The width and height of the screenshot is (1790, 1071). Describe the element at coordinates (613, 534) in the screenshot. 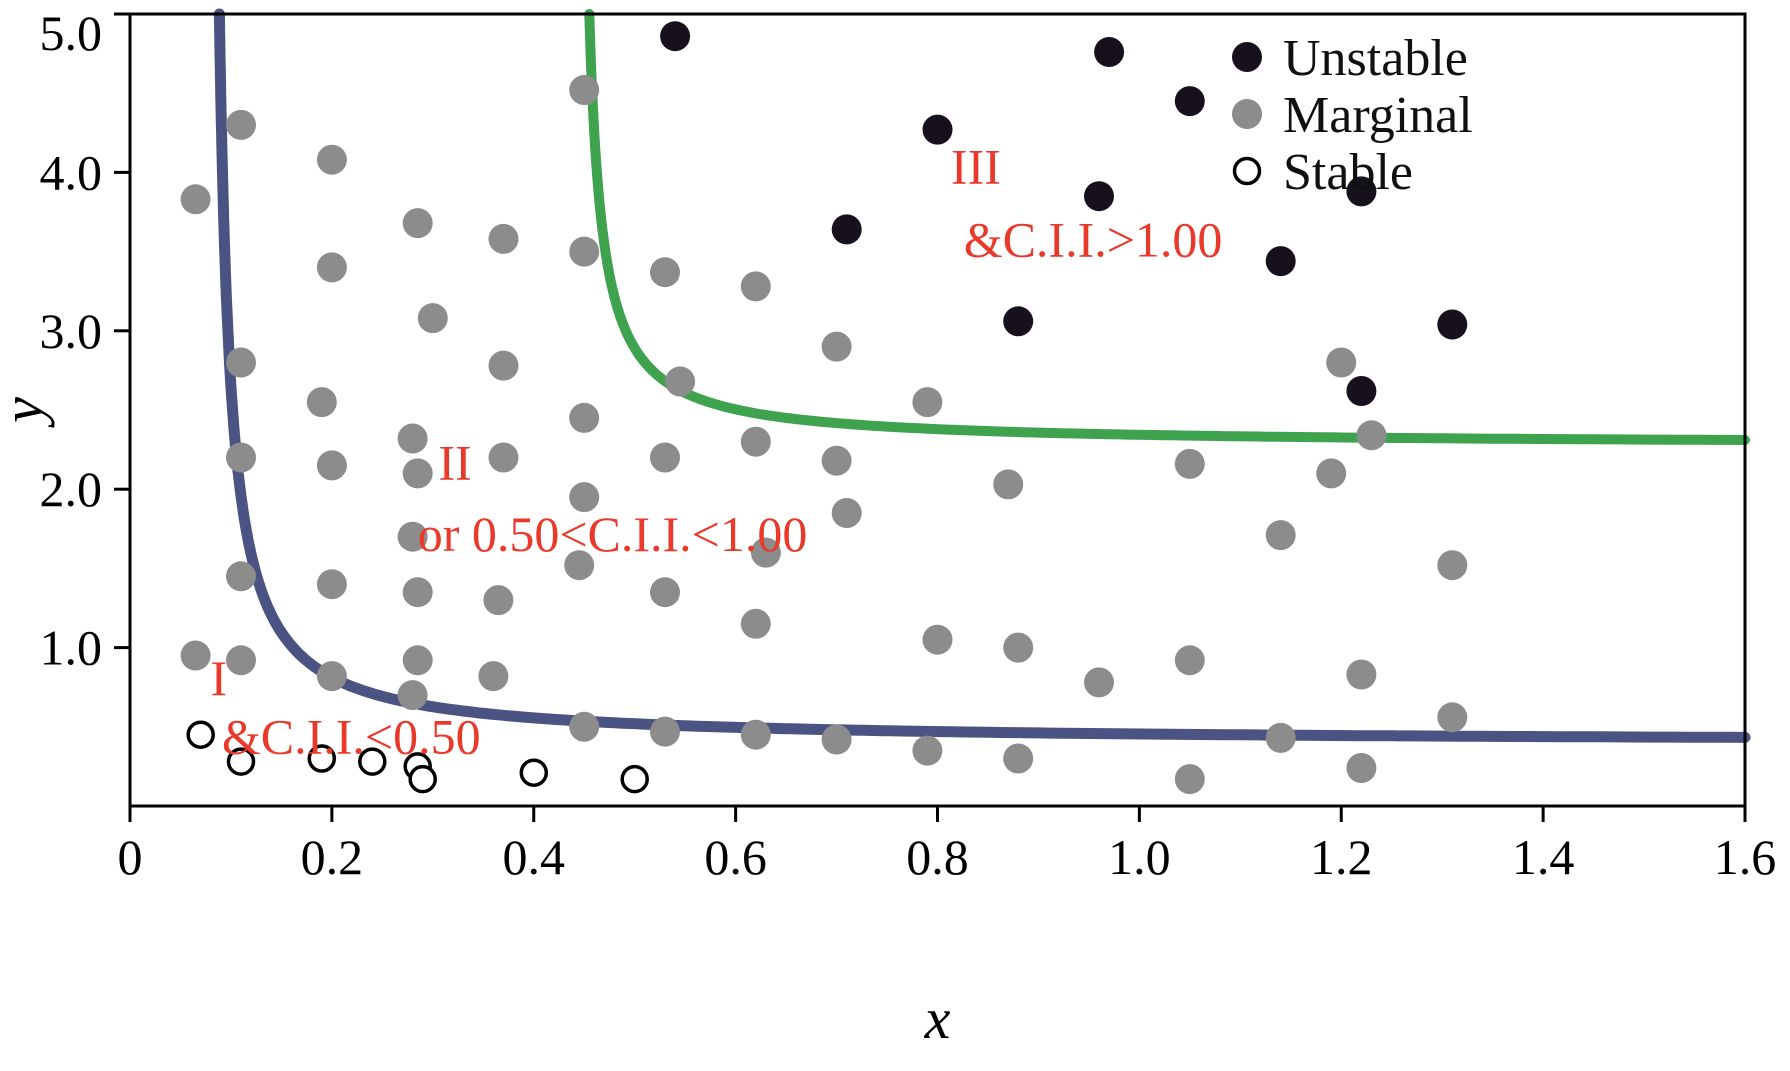

I see `region-annotation-3: or 0.50<C.I.I.<1.00` at that location.